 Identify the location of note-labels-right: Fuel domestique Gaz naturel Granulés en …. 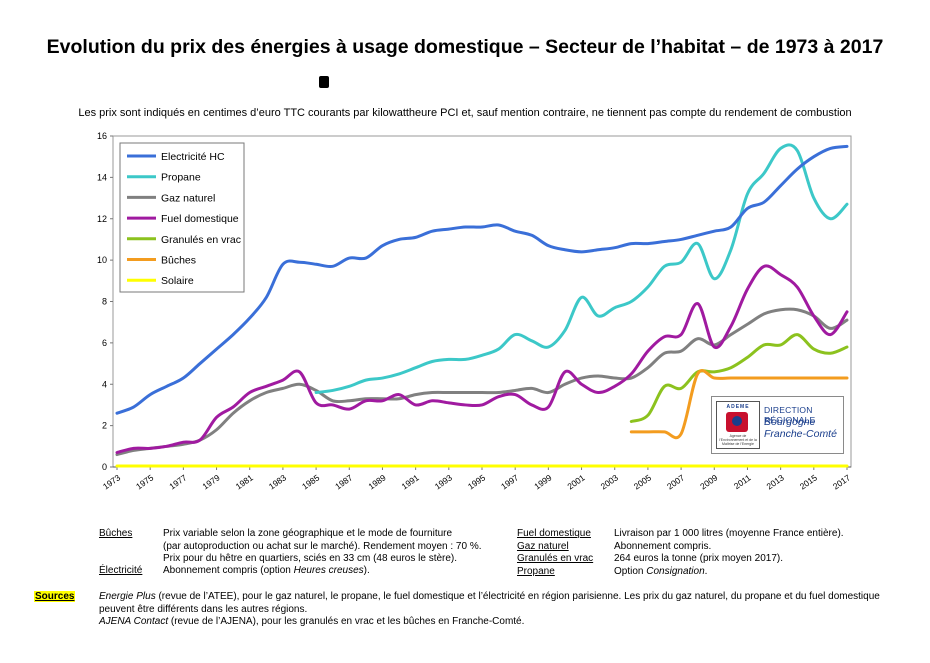
(555, 553).